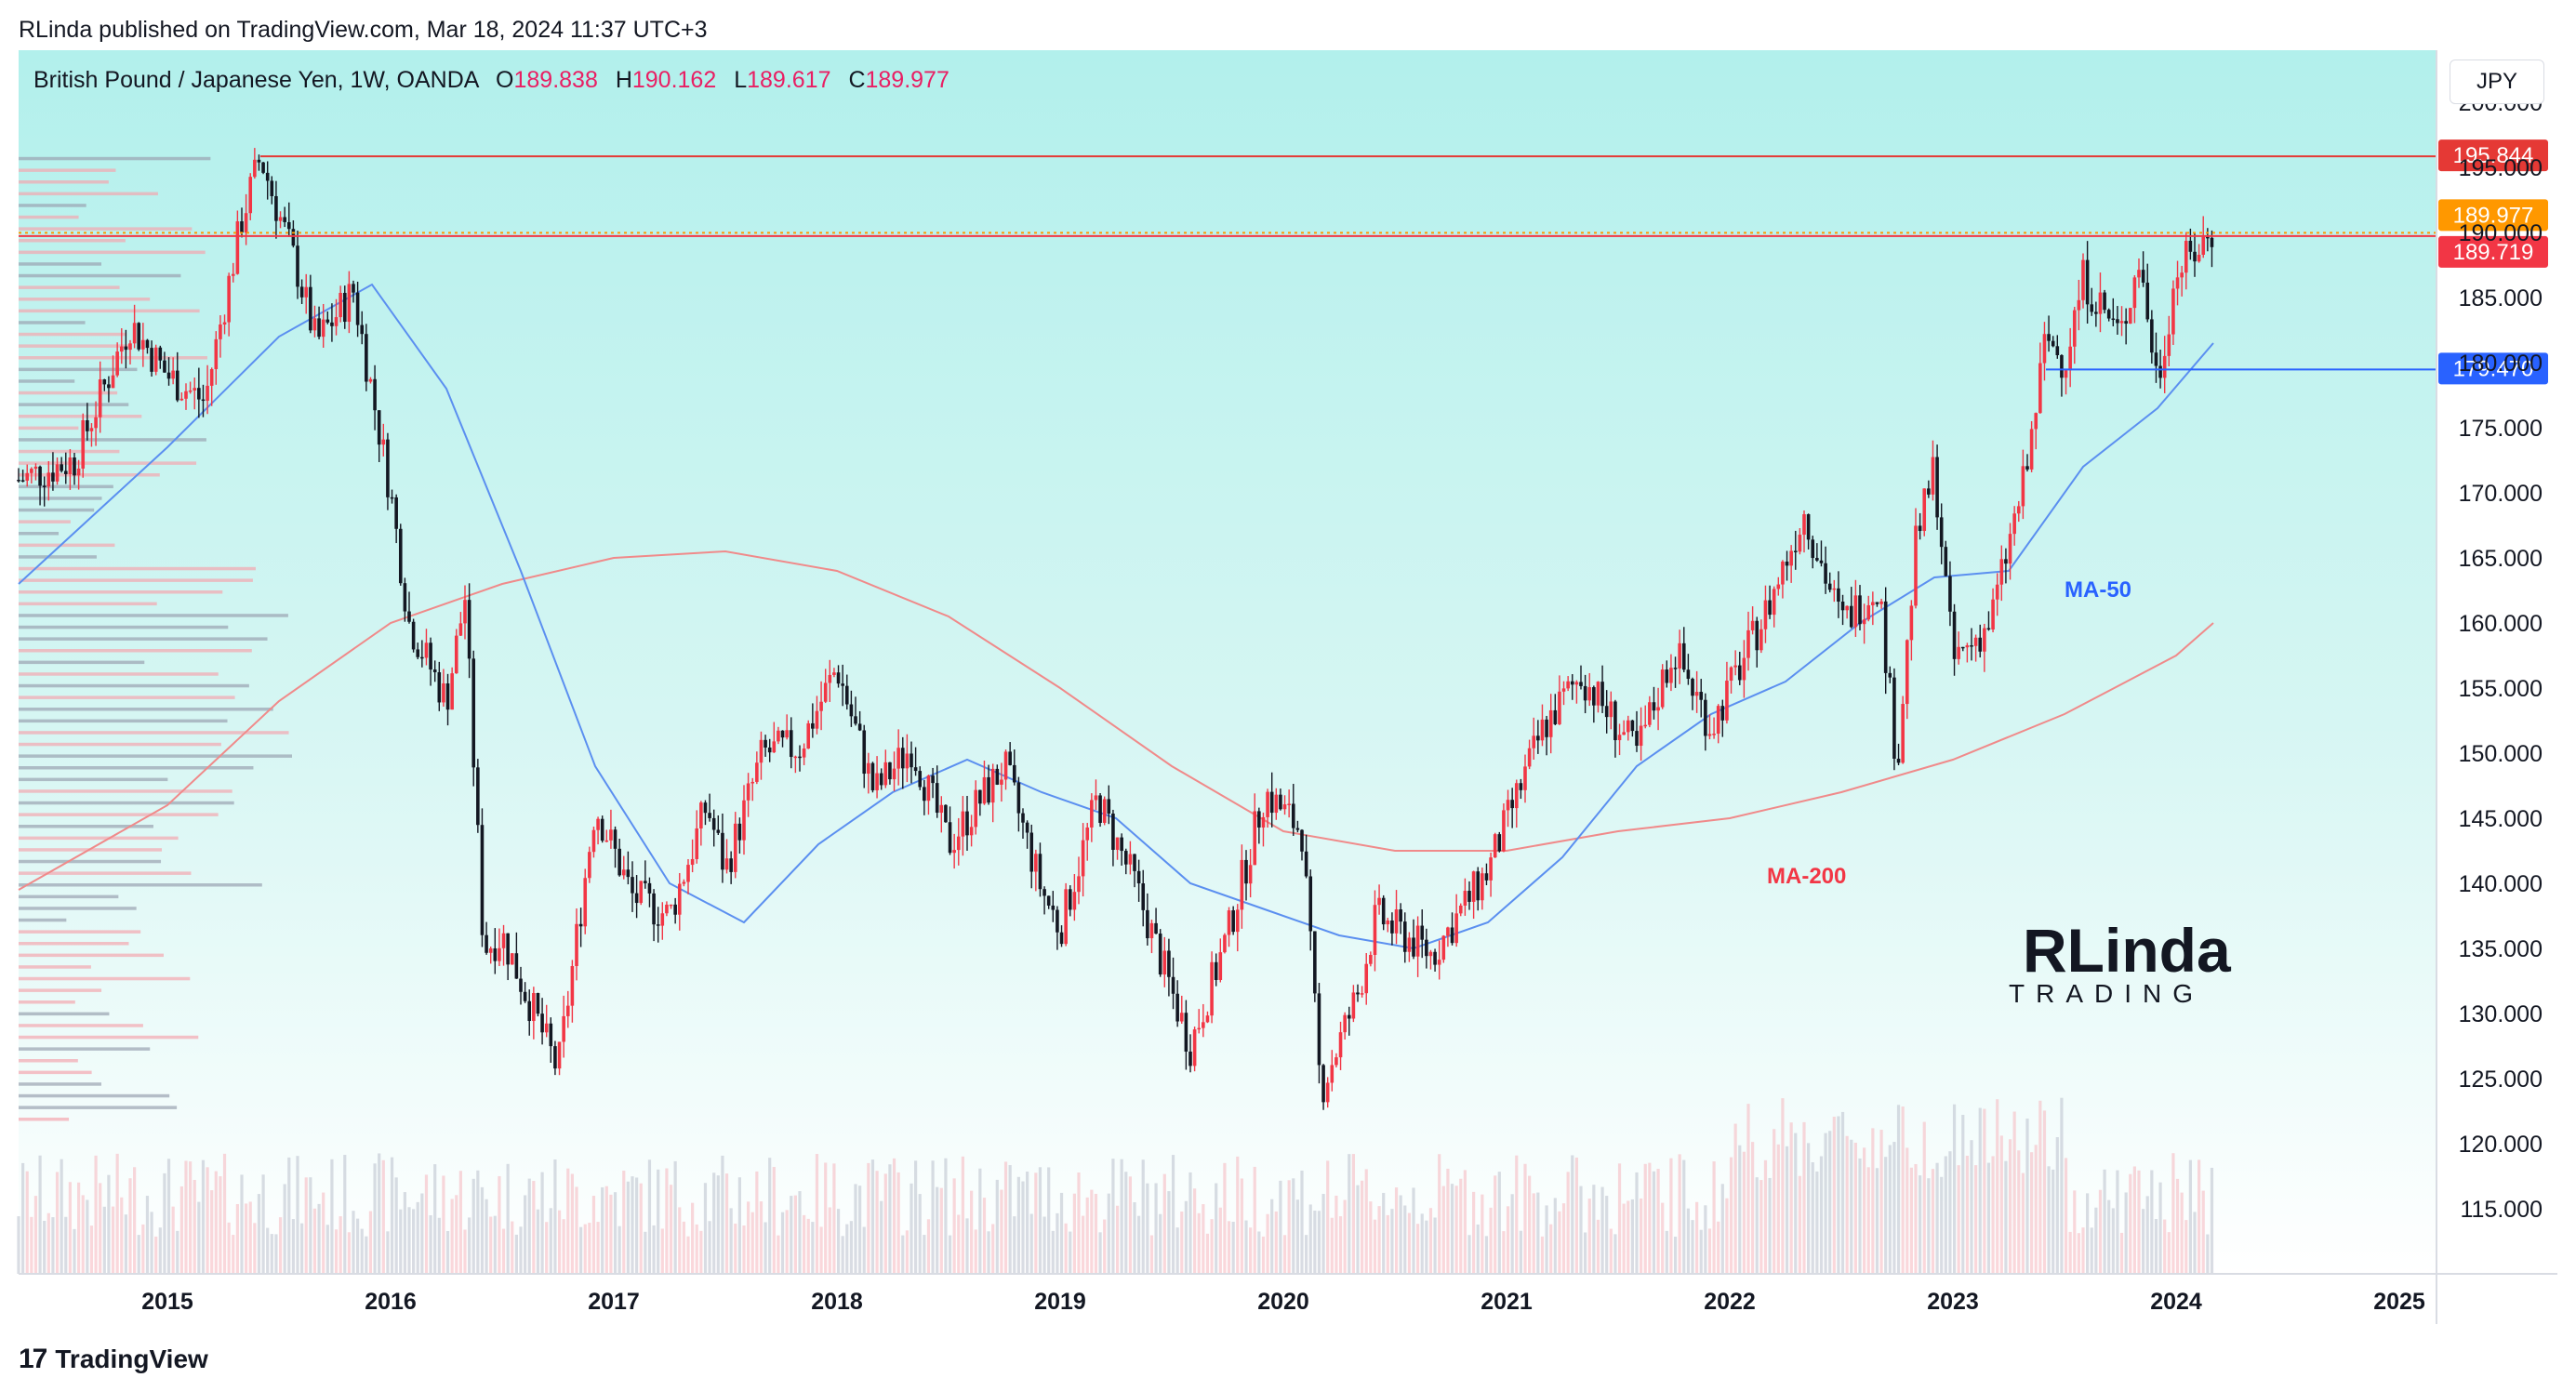 This screenshot has width=2576, height=1391. Describe the element at coordinates (113, 1359) in the screenshot. I see `tradingview-footer: 17 TradingView` at that location.